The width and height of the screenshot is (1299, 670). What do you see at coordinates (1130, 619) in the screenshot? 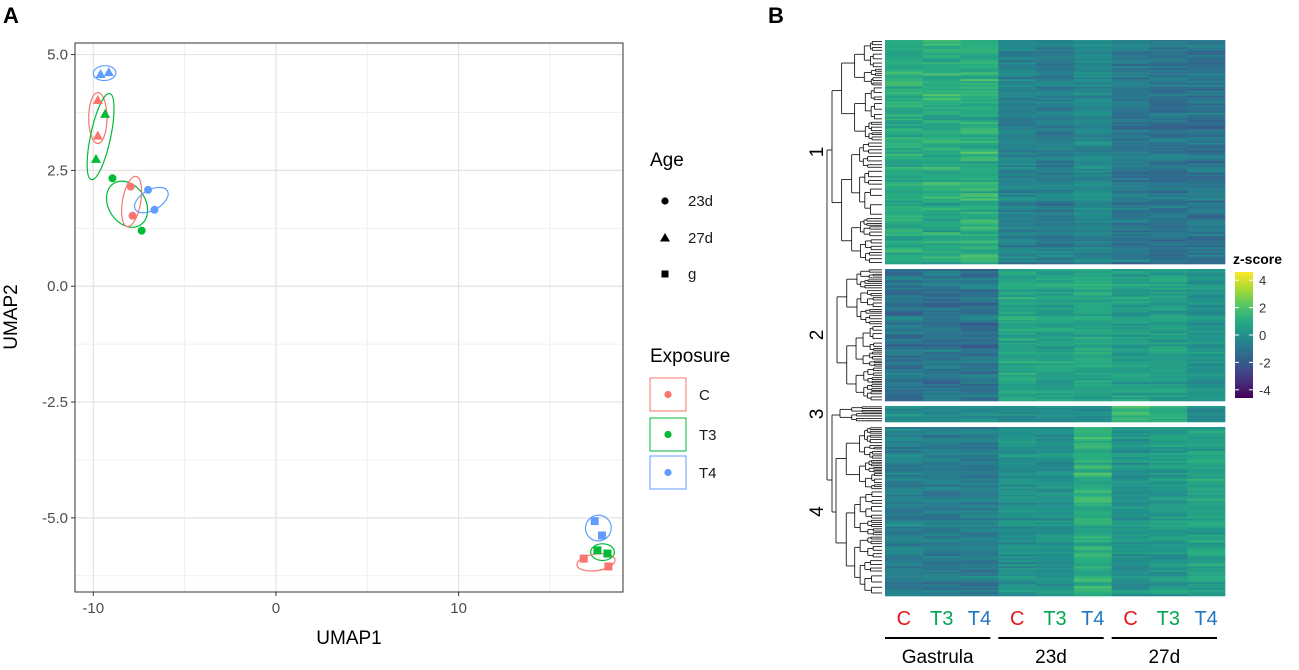
I see `column-label: C` at bounding box center [1130, 619].